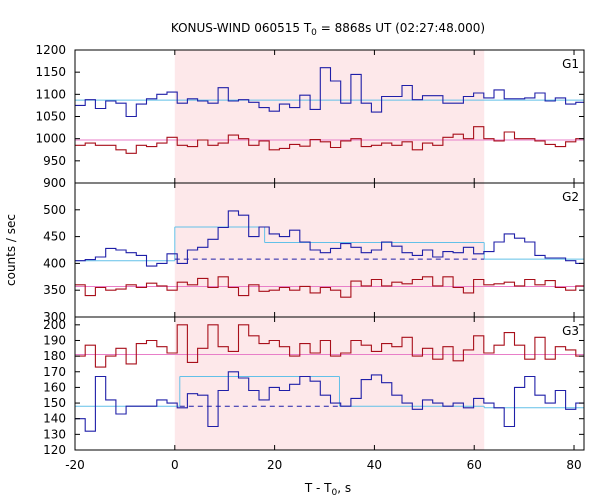 This screenshot has height=500, width=600. I want to click on x-tick-label: 20, so click(274, 465).